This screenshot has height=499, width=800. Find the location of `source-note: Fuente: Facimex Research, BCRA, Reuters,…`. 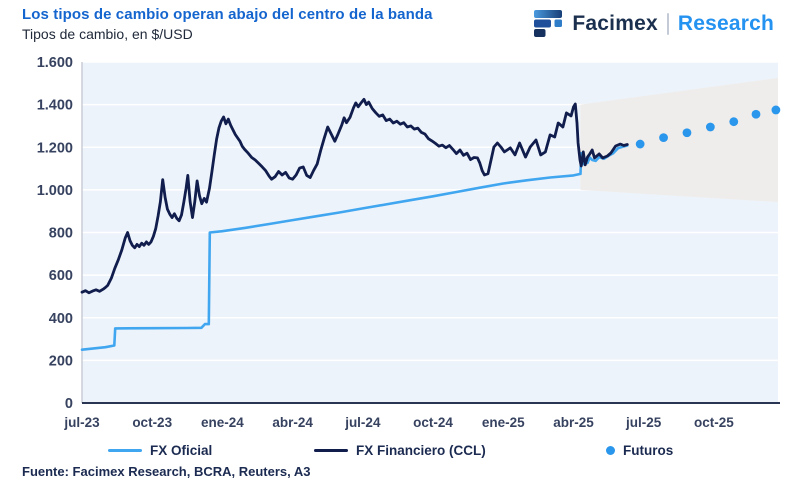

source-note: Fuente: Facimex Research, BCRA, Reuters,… is located at coordinates (166, 471).